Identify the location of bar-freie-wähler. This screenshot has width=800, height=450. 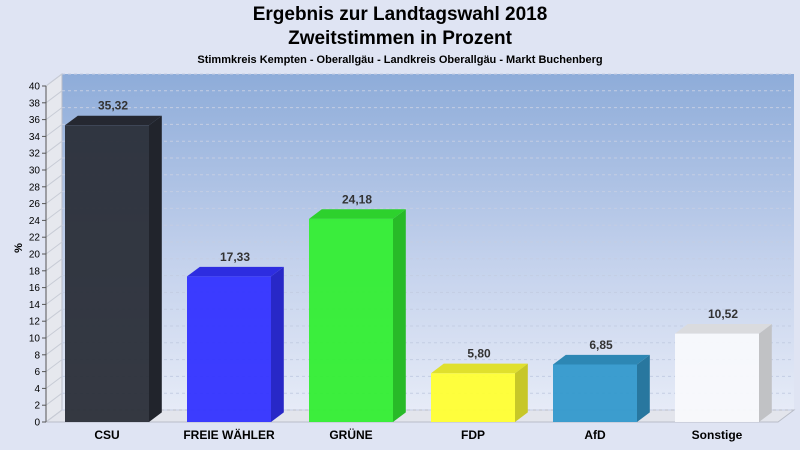
(229, 349).